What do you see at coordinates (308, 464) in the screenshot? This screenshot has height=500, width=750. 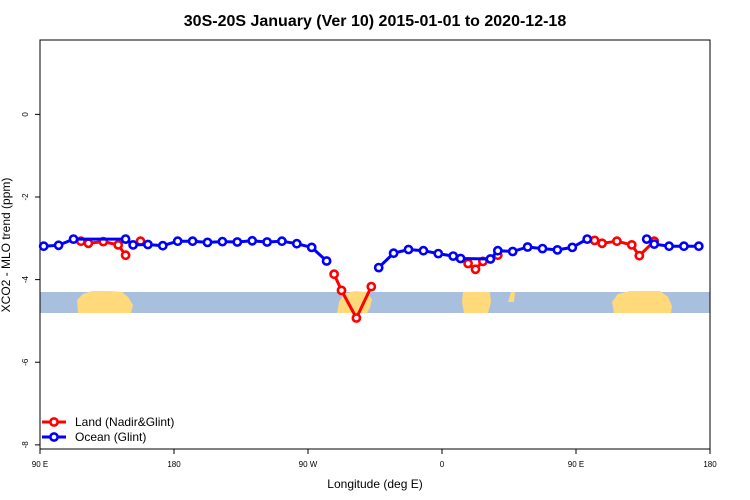 I see `x-tick-label: 90 W` at bounding box center [308, 464].